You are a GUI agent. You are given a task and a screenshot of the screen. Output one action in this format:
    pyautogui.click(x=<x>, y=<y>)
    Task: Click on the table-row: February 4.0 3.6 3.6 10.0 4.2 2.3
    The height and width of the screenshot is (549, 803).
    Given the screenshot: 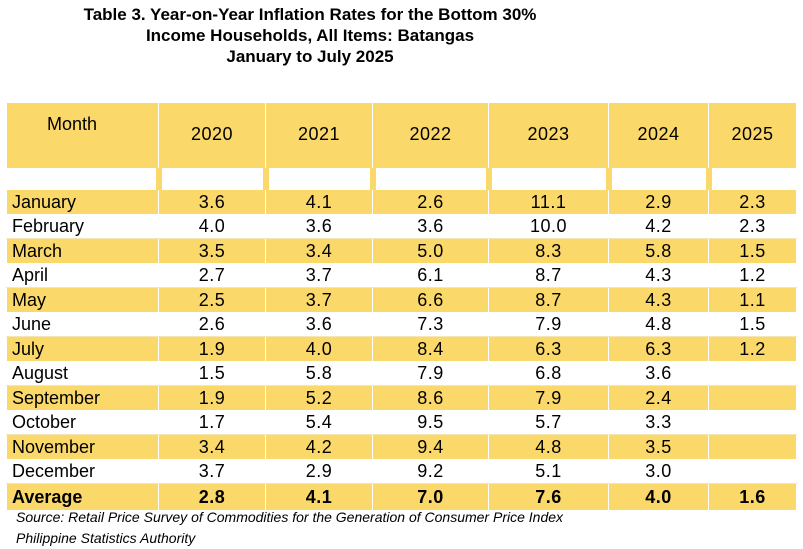 What is the action you would take?
    pyautogui.click(x=401, y=226)
    